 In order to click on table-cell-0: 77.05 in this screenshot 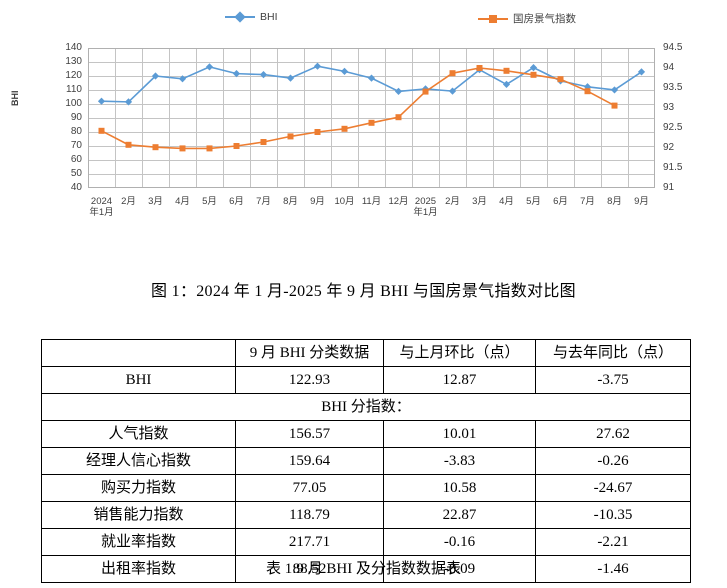, I will do `click(309, 488)`.